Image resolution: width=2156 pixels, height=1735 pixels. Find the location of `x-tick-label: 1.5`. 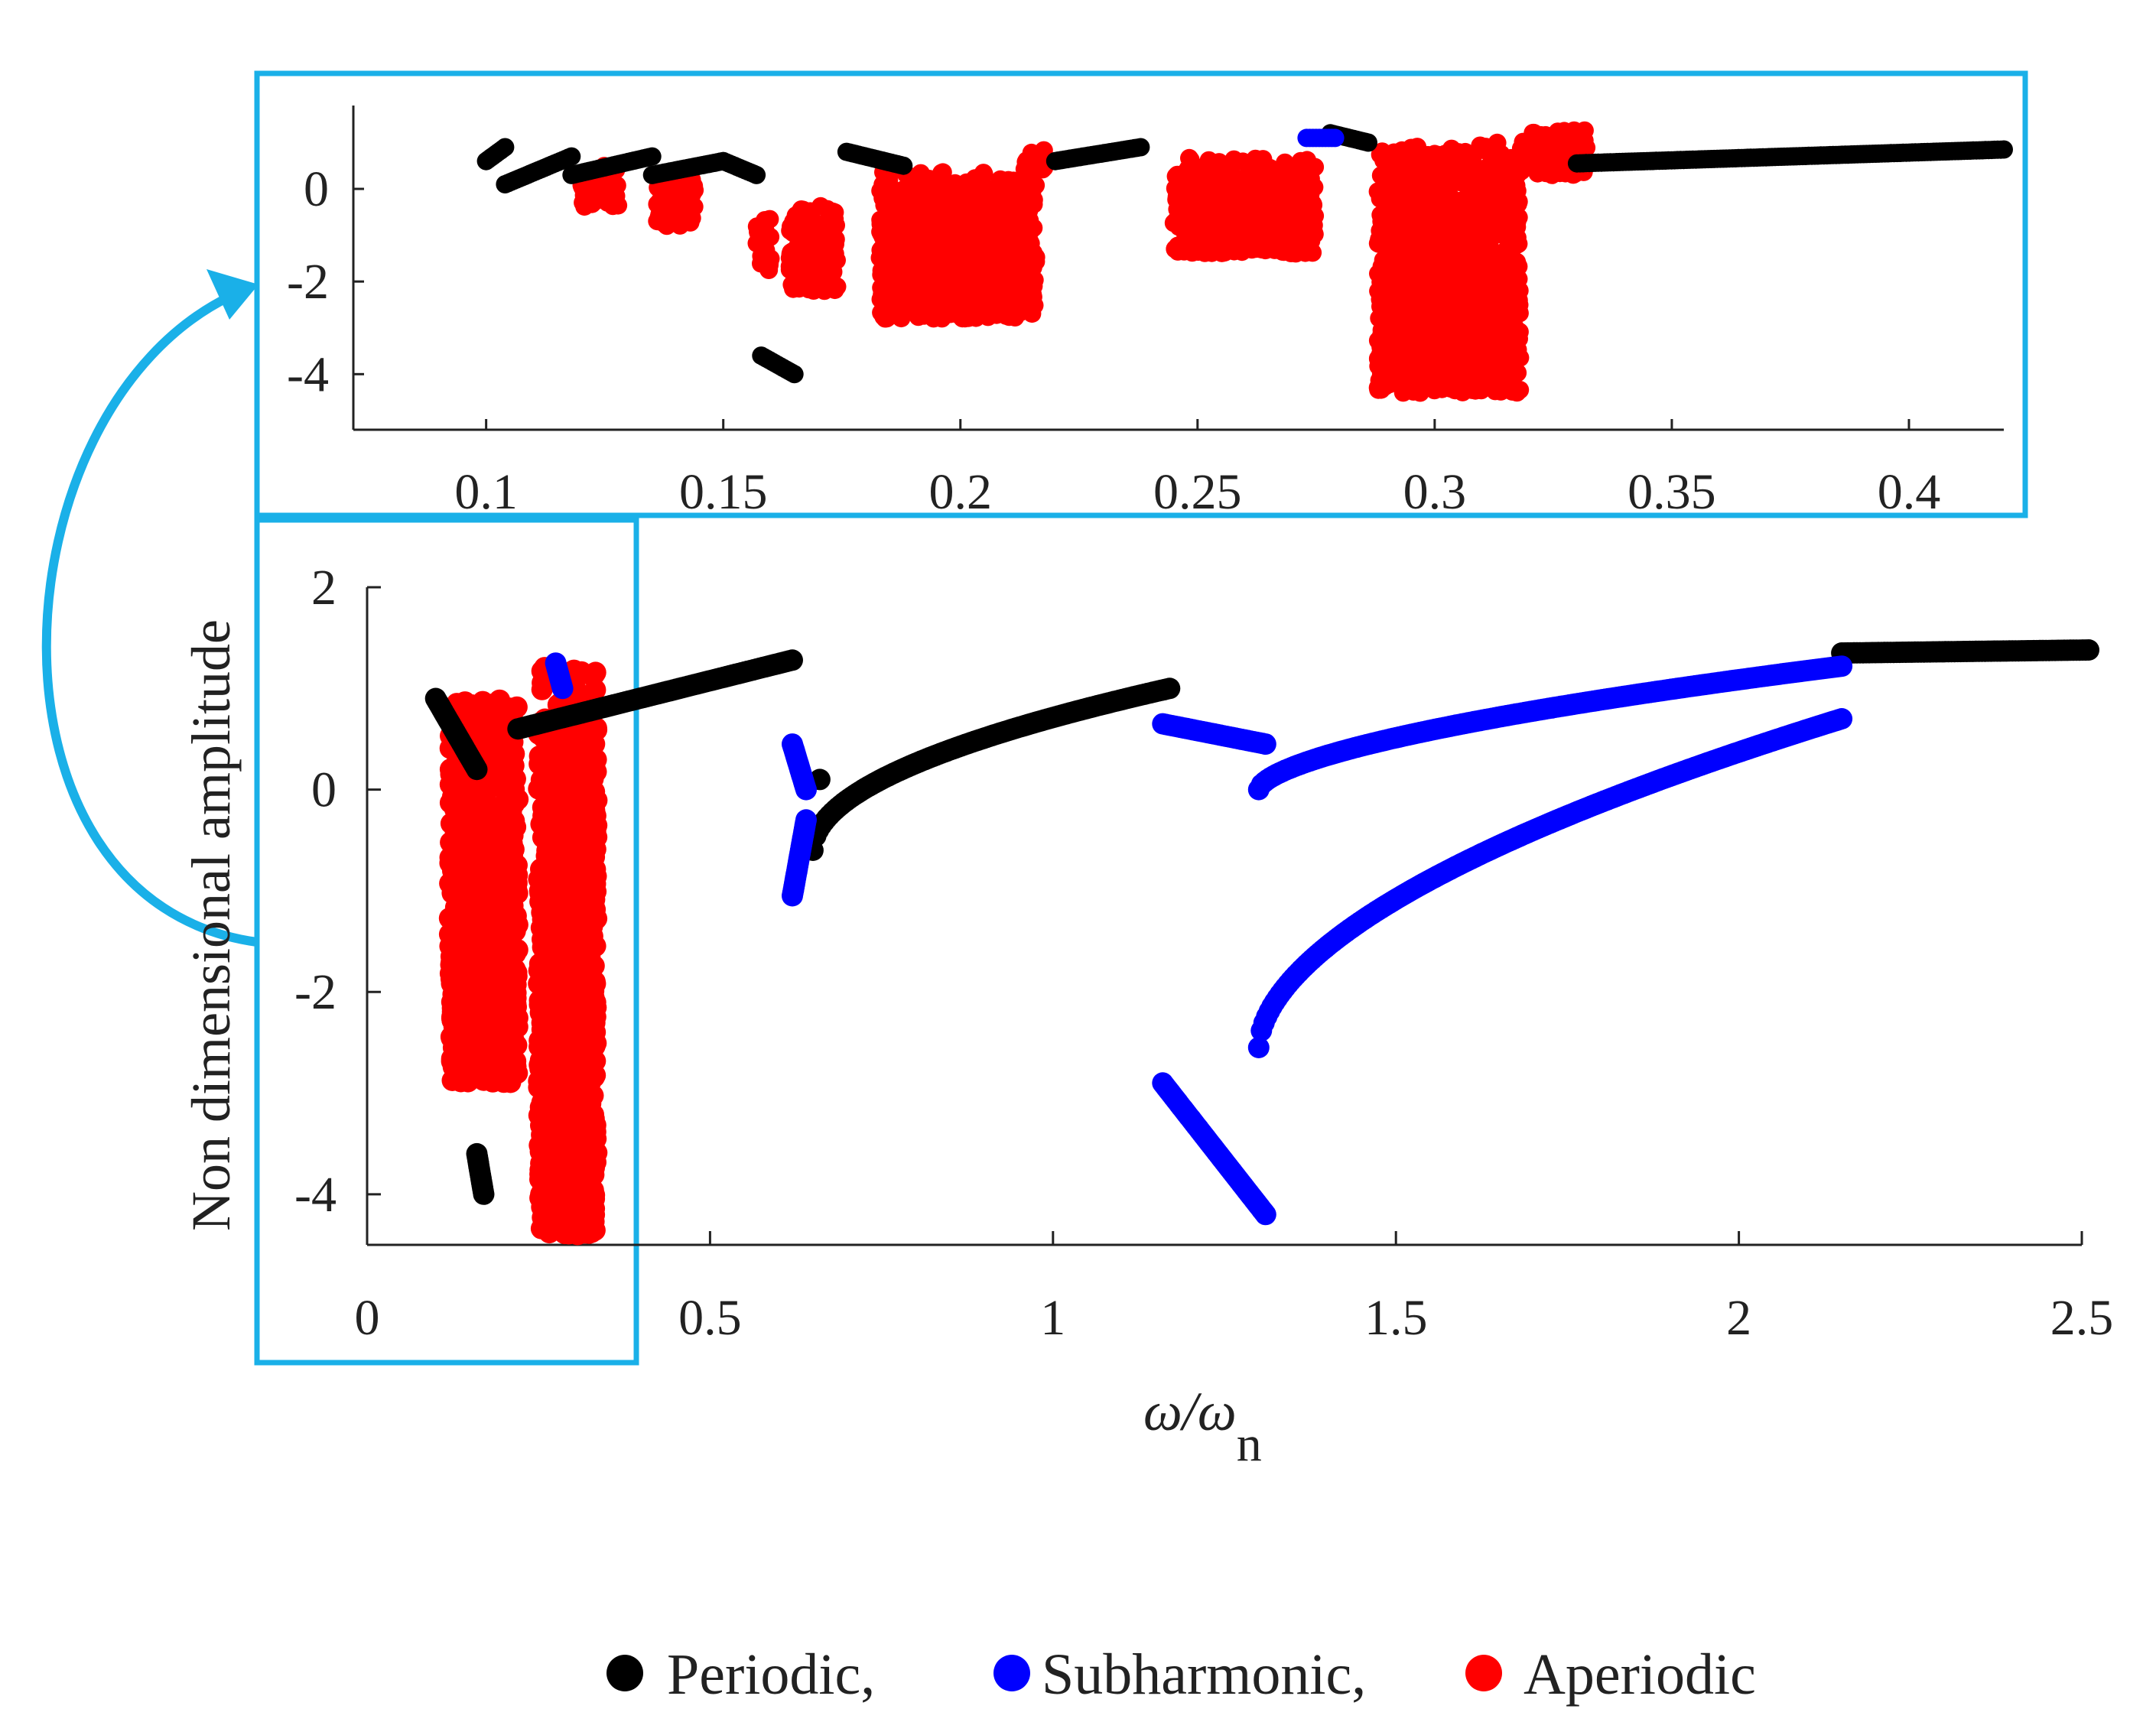

x-tick-label: 1.5 is located at coordinates (1396, 1318).